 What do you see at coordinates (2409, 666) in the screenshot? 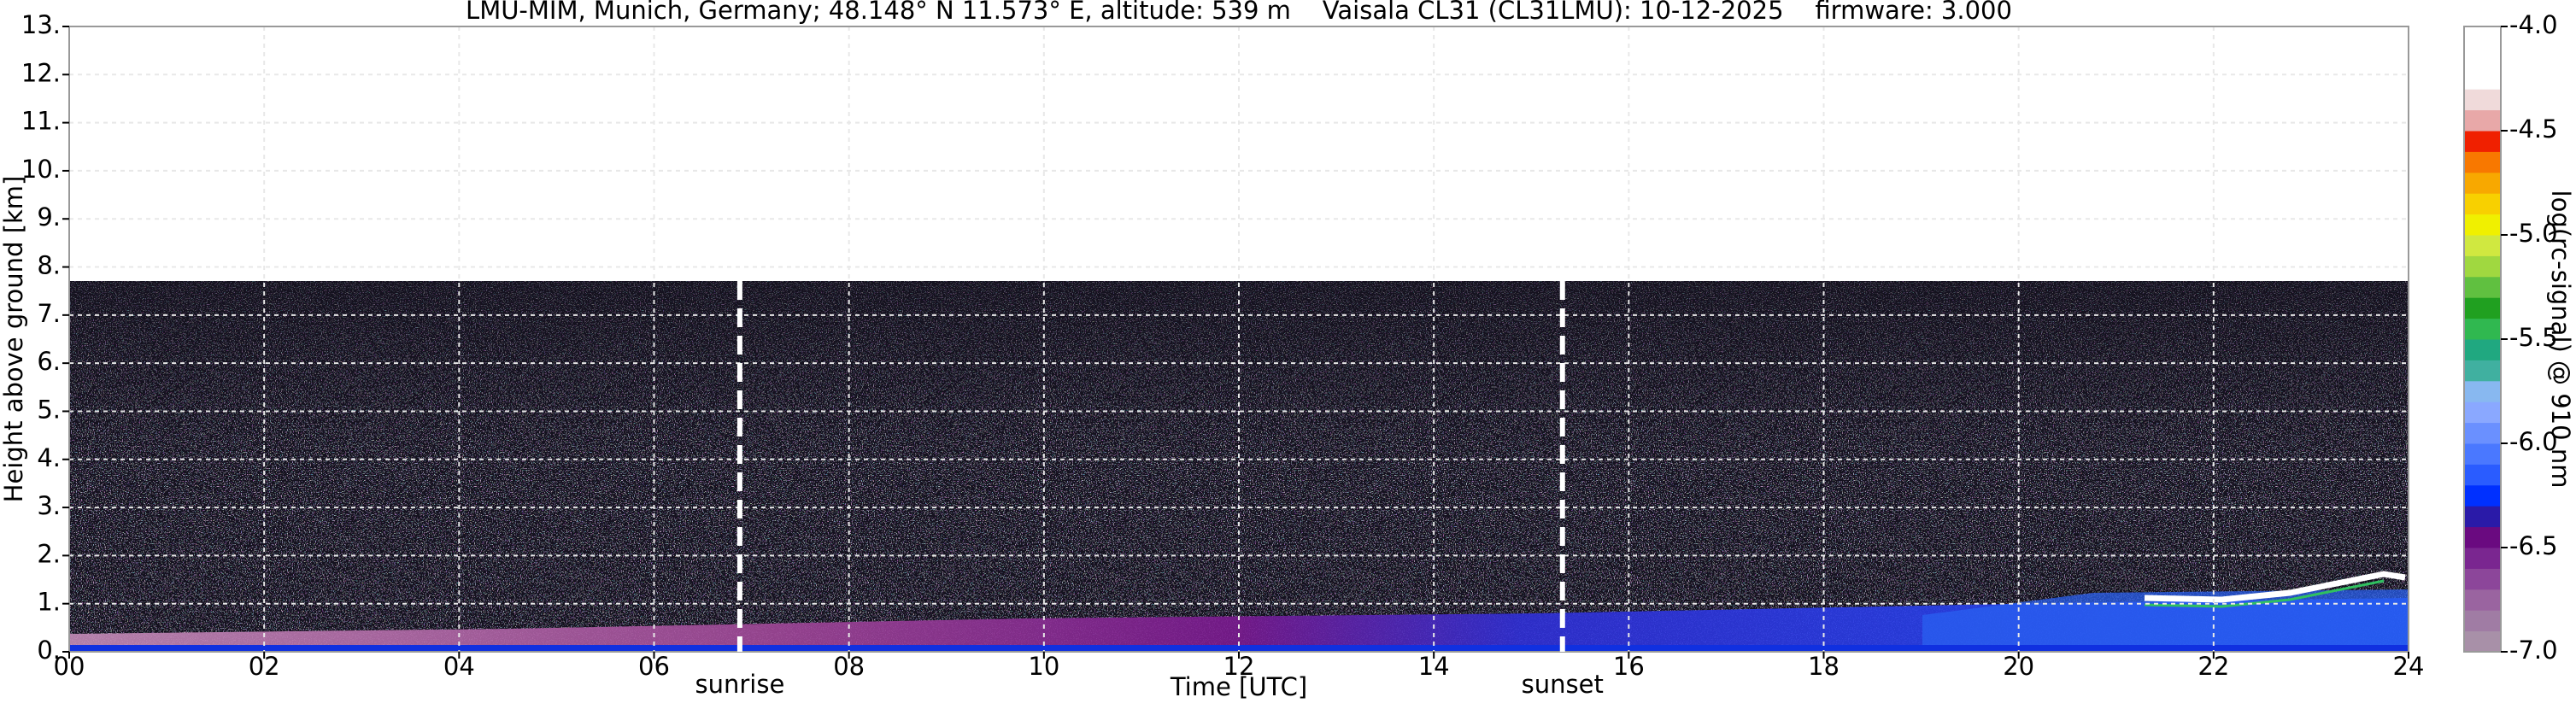
I see `x-tick-label: 24` at bounding box center [2409, 666].